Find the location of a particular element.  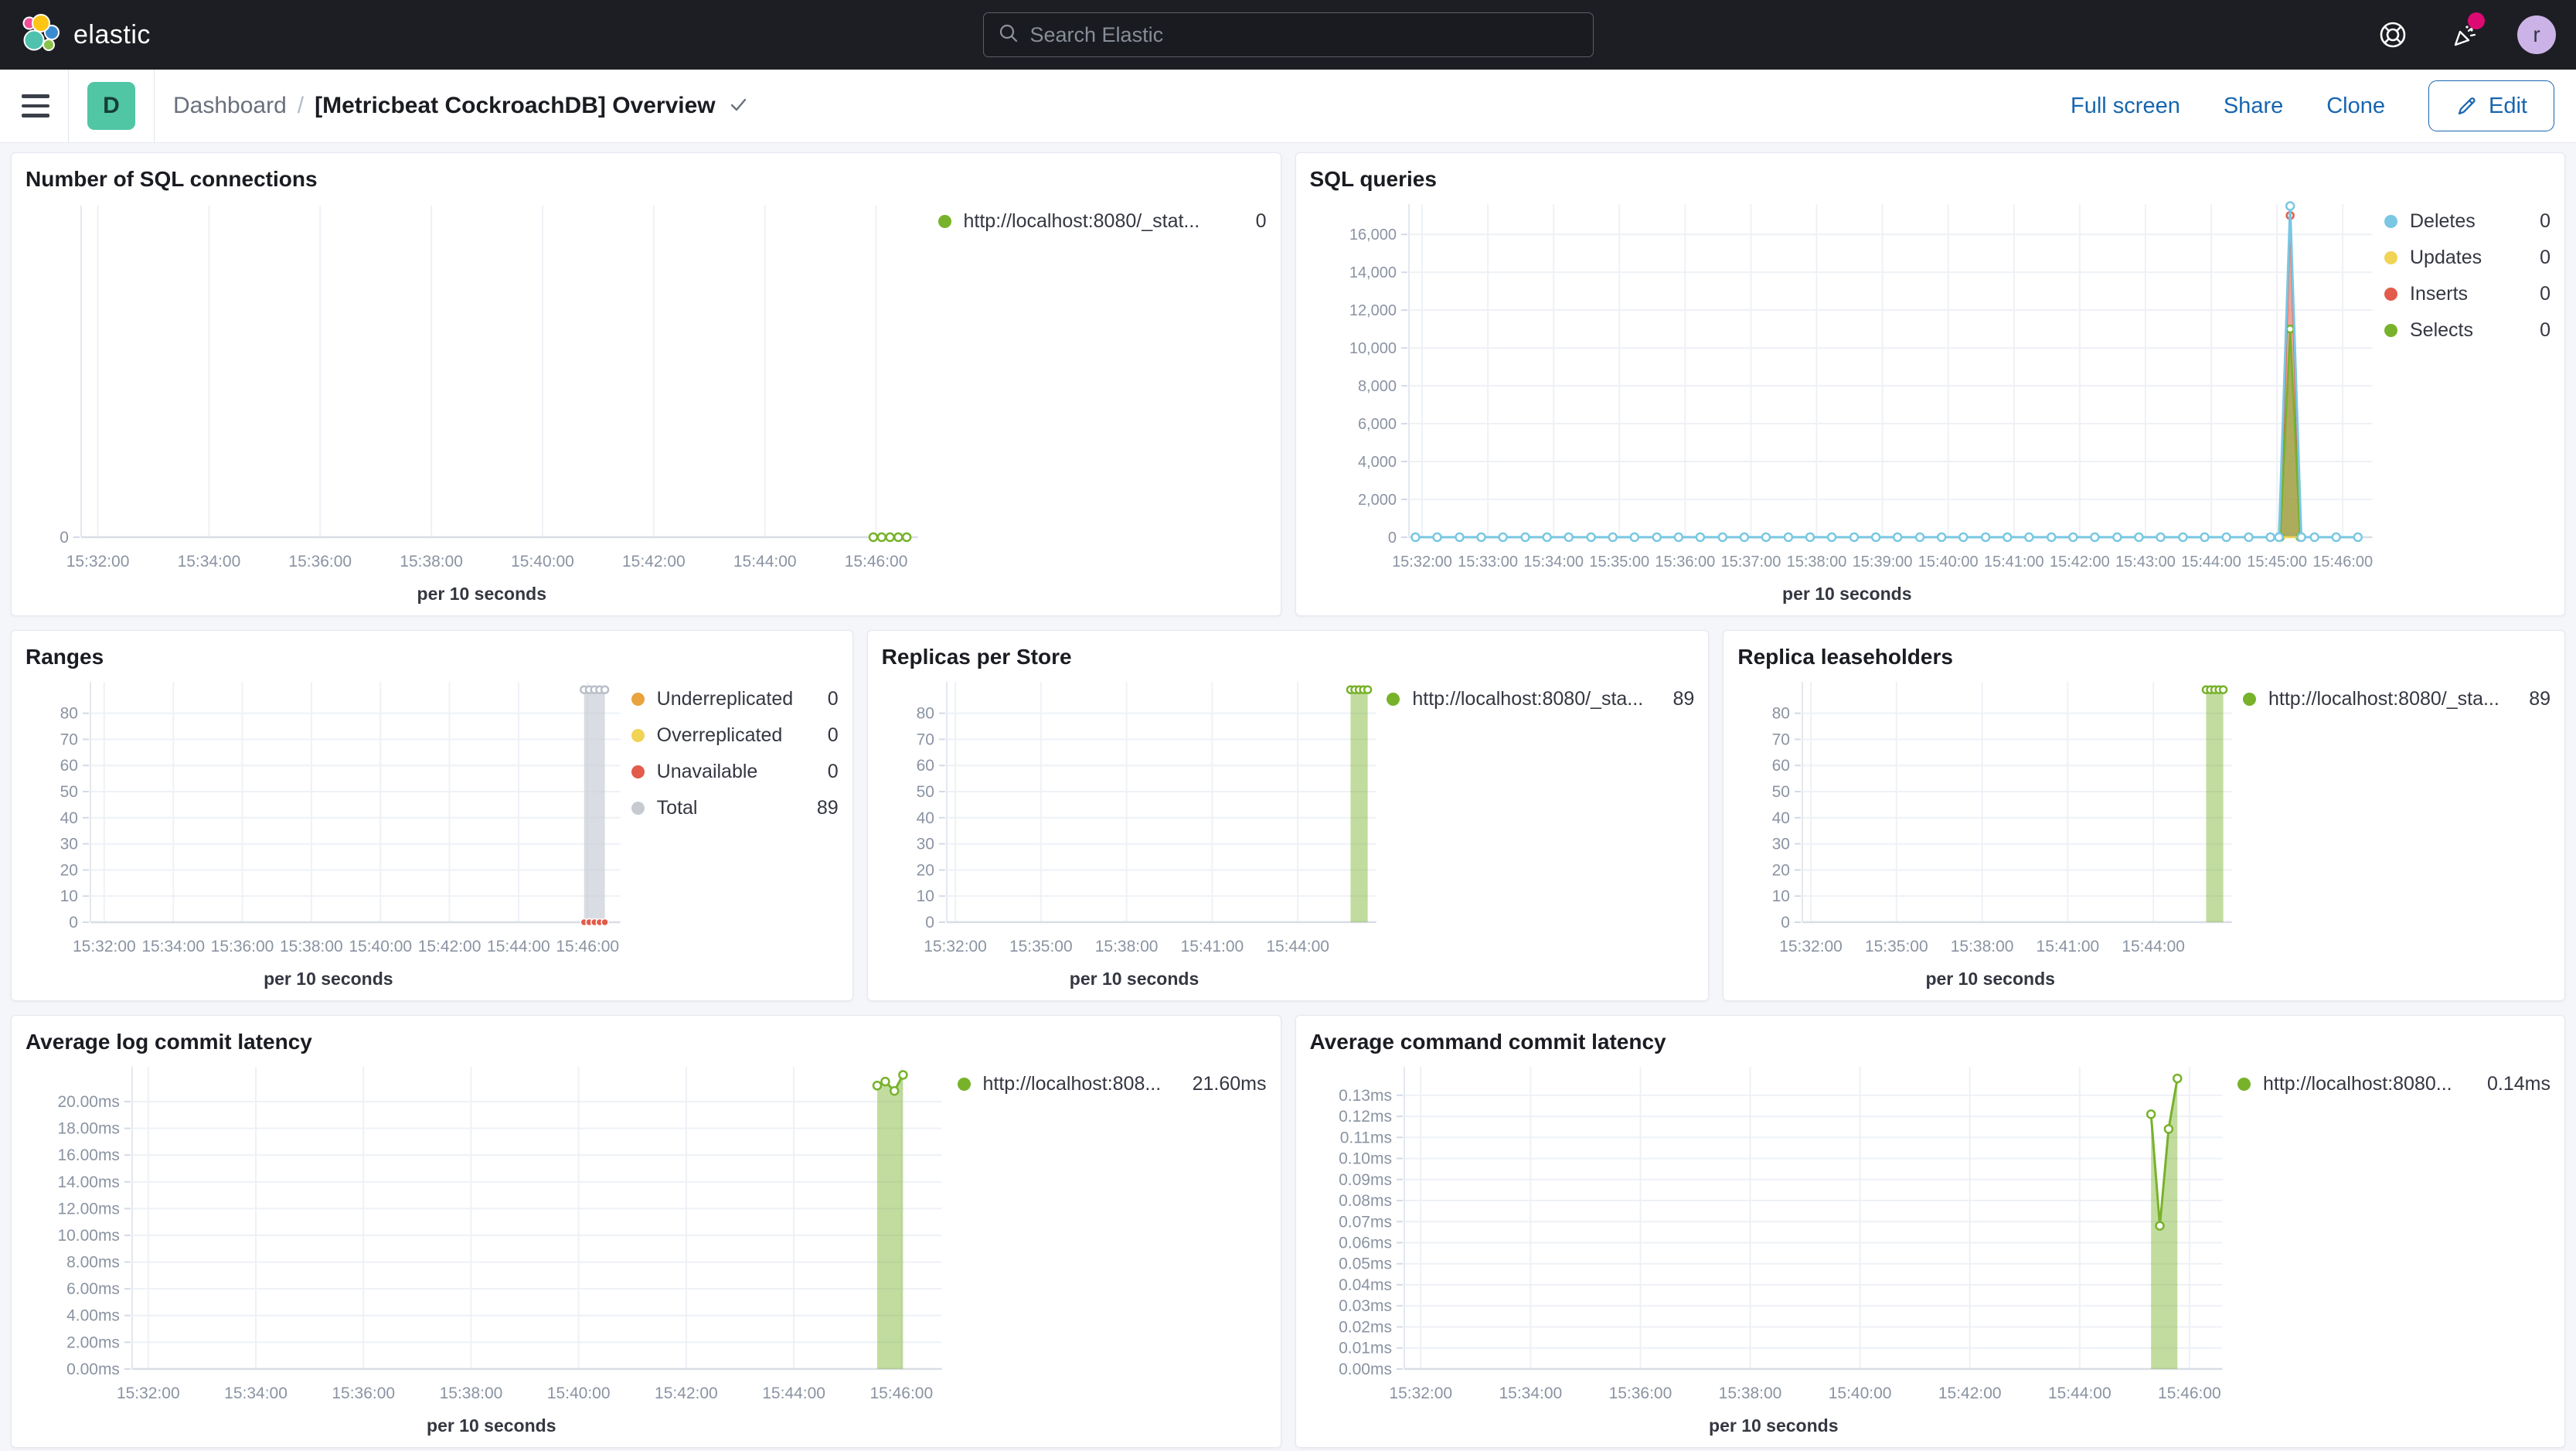

legend-item: http://localhost:808... 21.60ms is located at coordinates (1112, 1084).